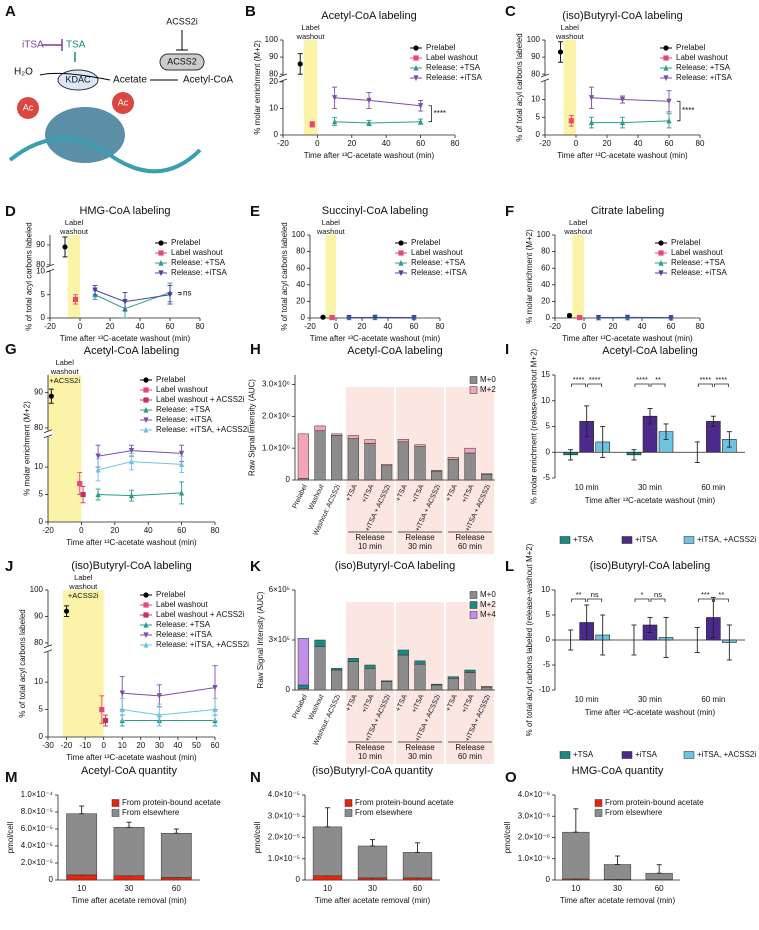  I want to click on chart-title: Citrate labeling, so click(627, 211).